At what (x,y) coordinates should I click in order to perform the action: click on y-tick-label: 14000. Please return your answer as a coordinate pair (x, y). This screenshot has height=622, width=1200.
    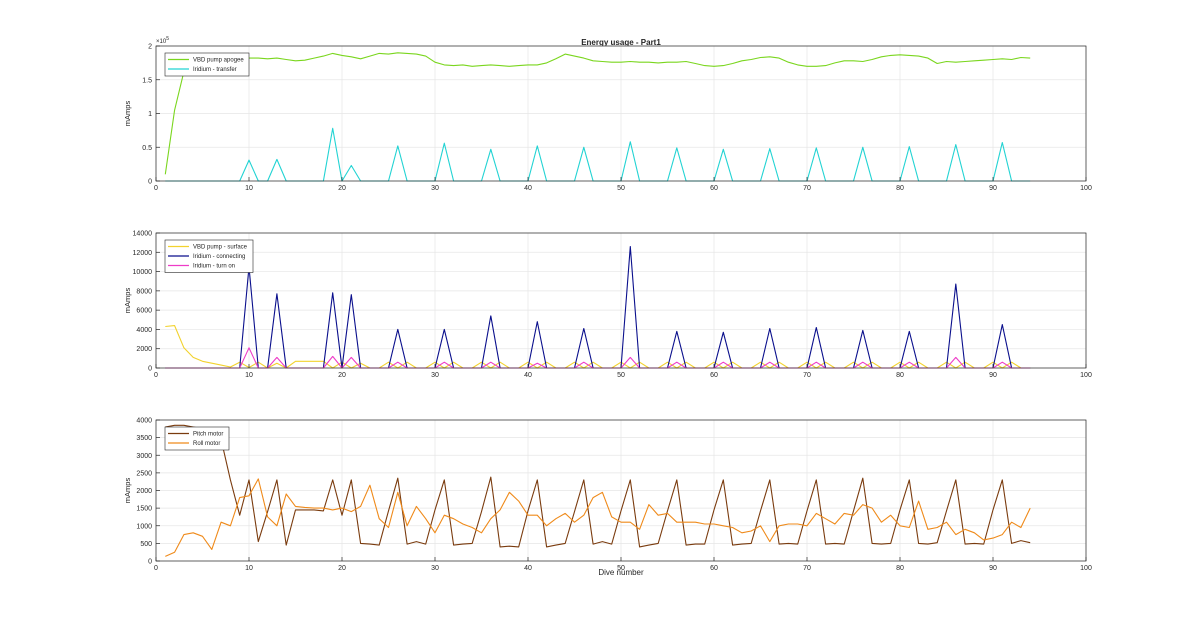
    Looking at the image, I should click on (143, 234).